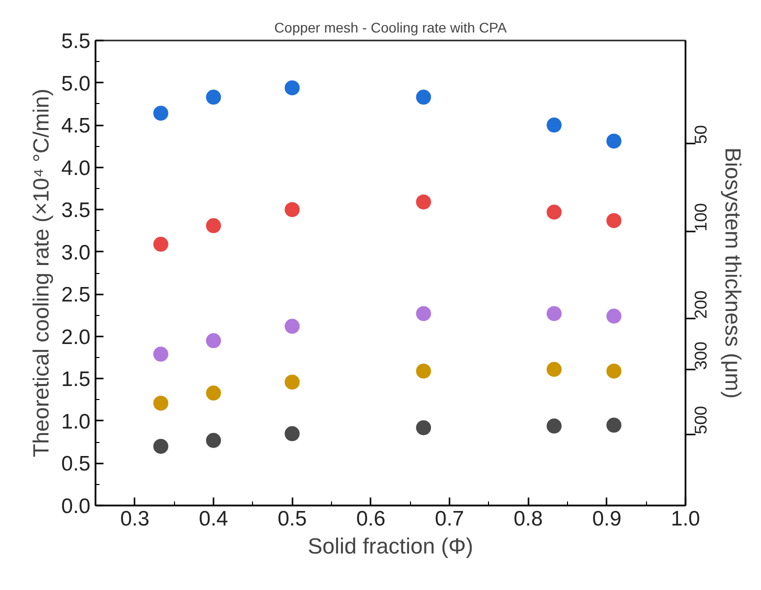 This screenshot has width=761, height=590. I want to click on y-tick-label: 4.5, so click(76, 126).